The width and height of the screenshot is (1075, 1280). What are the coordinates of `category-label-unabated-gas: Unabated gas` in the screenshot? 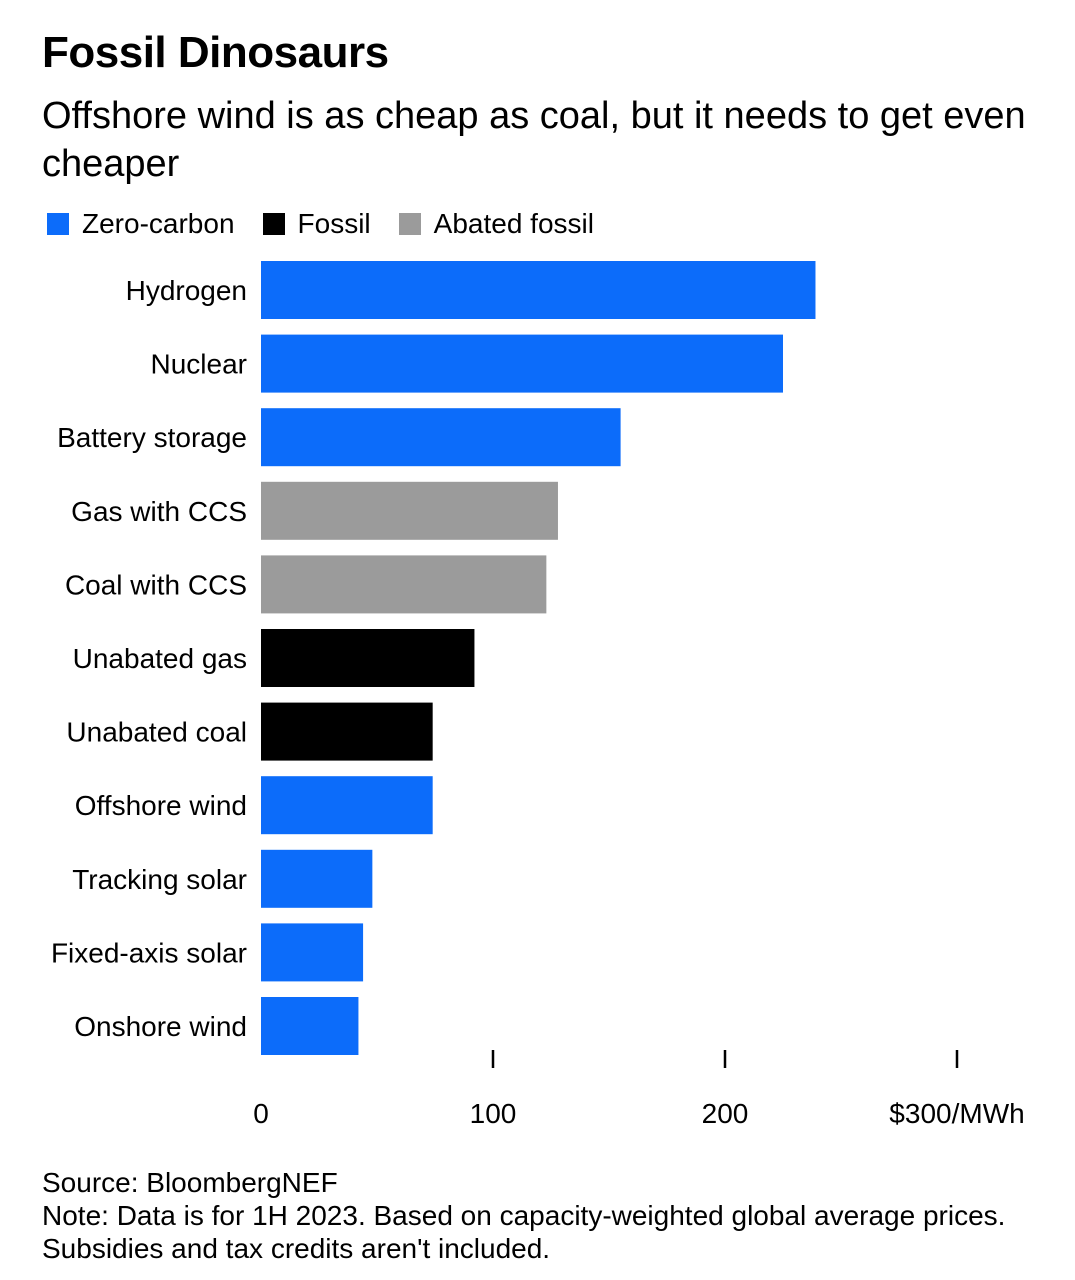 It's located at (160, 658).